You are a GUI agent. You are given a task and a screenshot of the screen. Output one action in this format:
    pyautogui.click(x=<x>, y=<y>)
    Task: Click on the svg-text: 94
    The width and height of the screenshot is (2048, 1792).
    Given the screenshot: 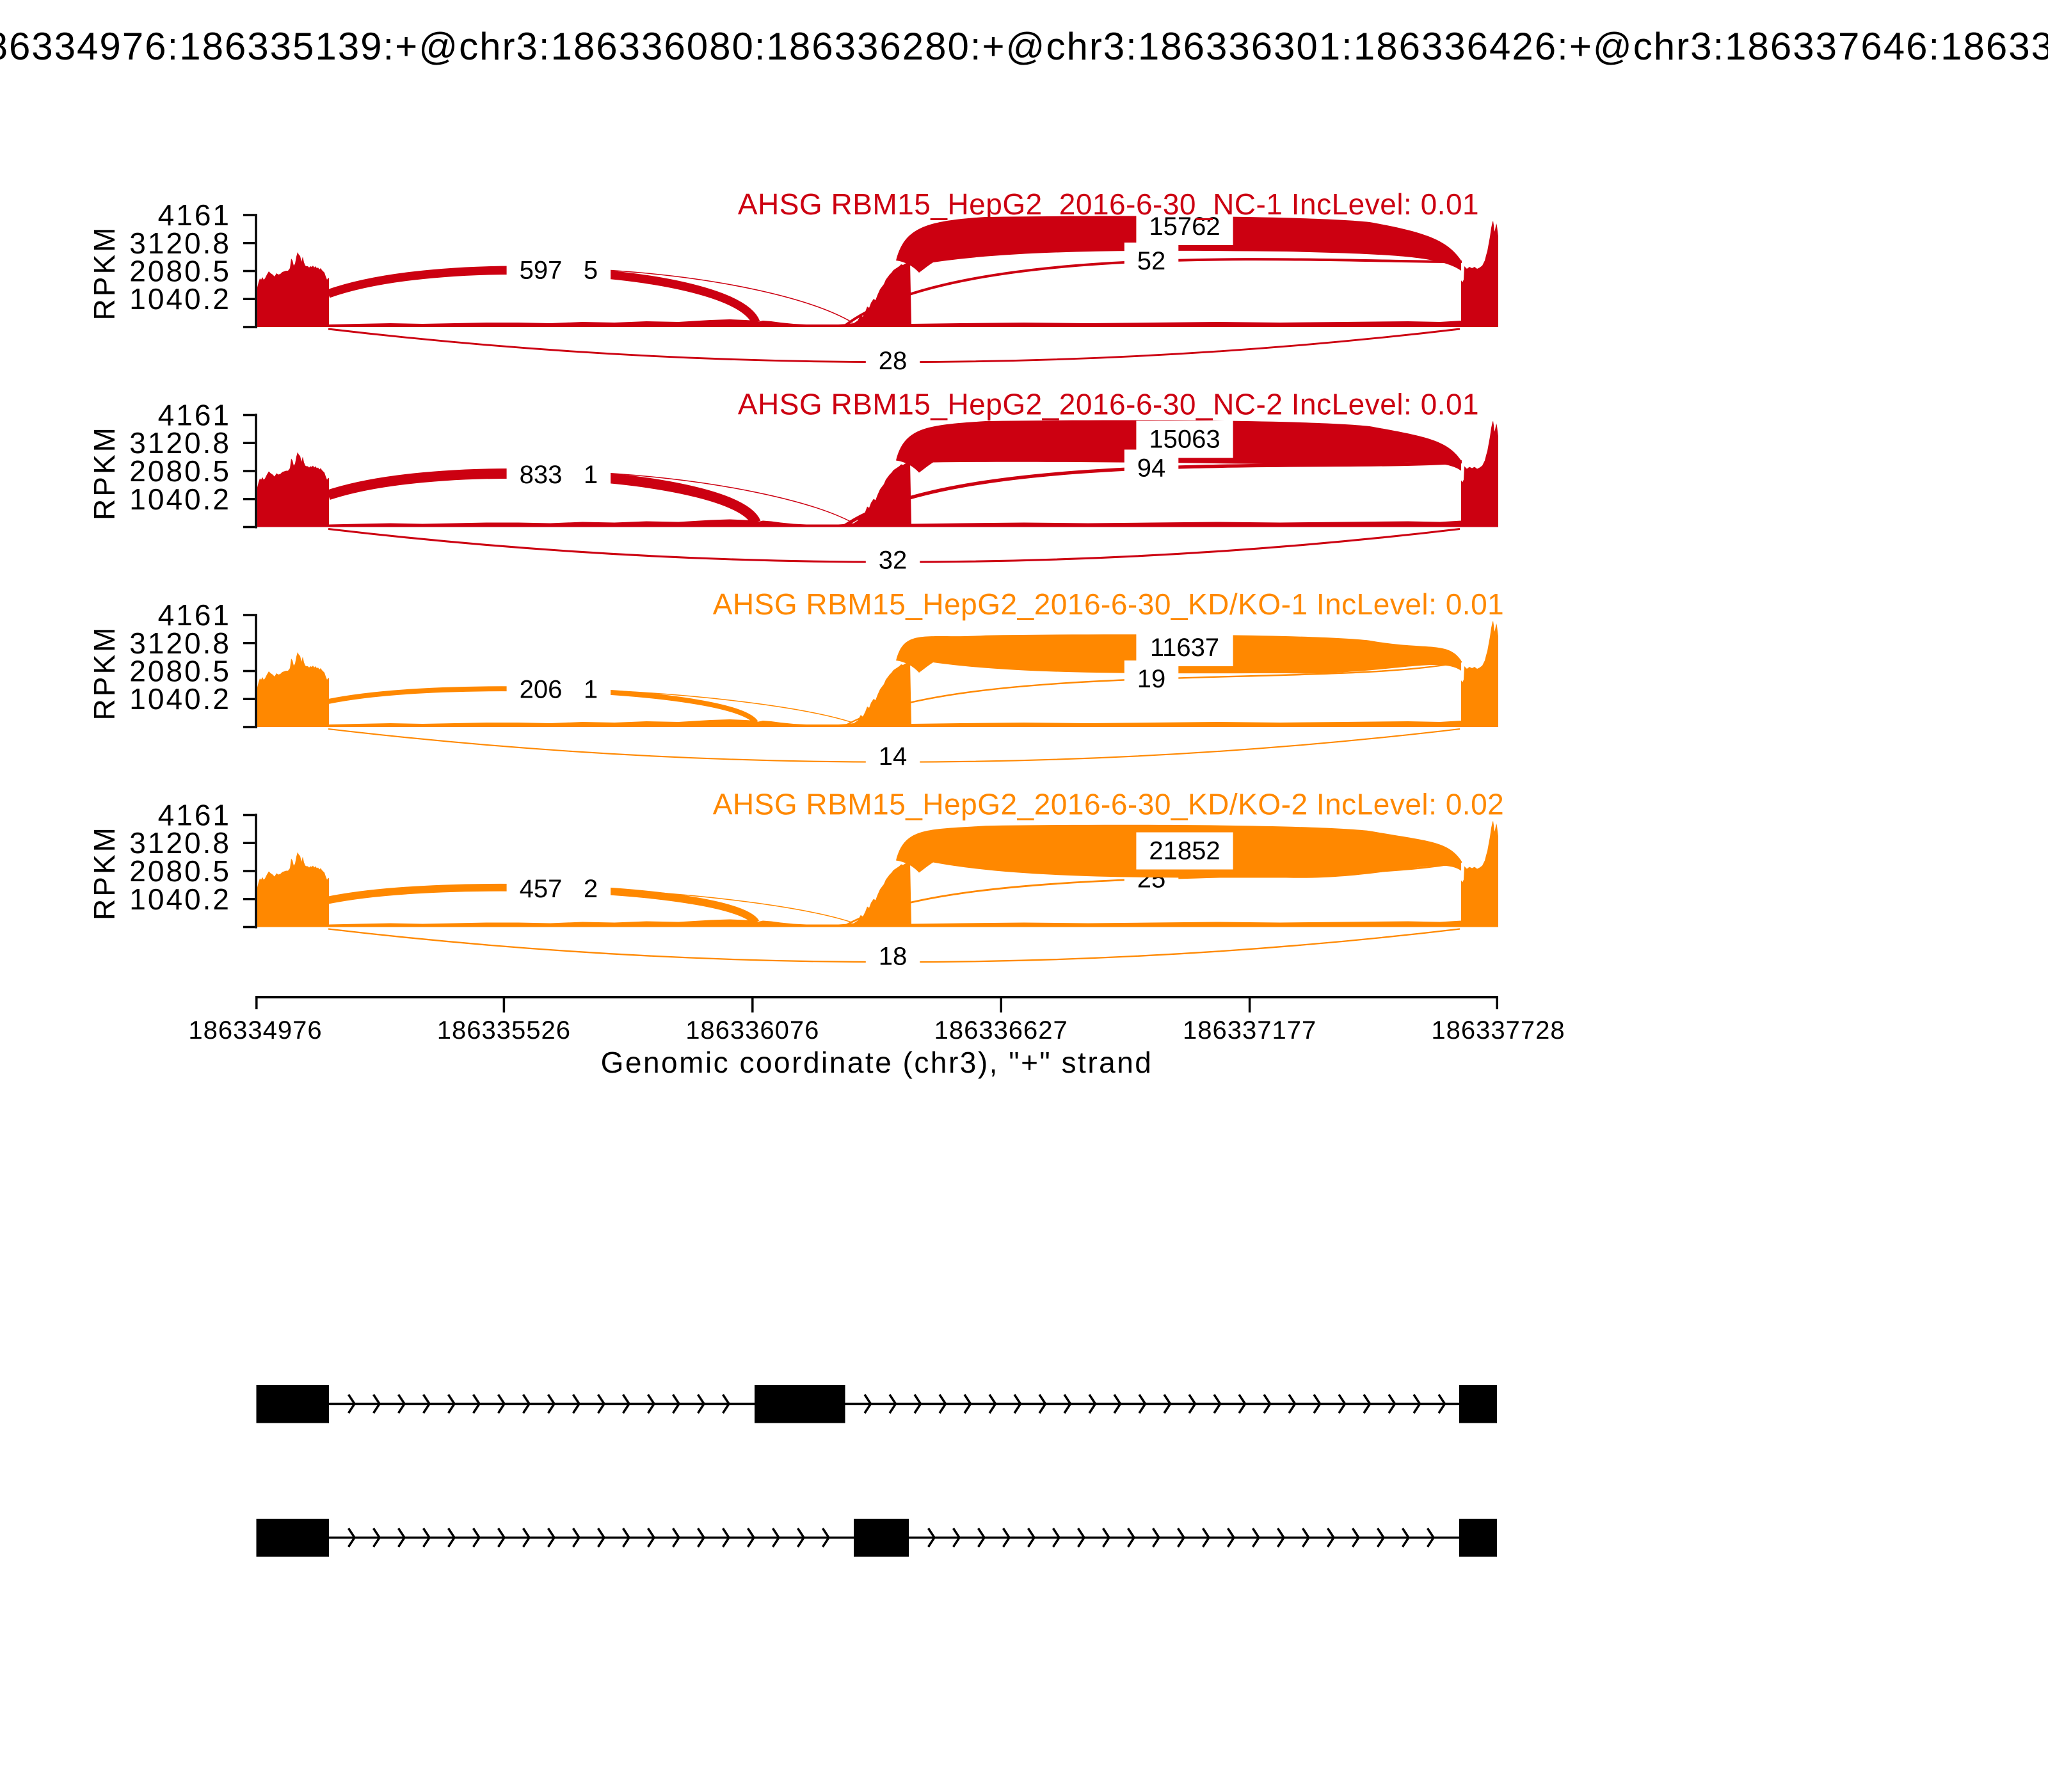 What is the action you would take?
    pyautogui.click(x=1151, y=468)
    